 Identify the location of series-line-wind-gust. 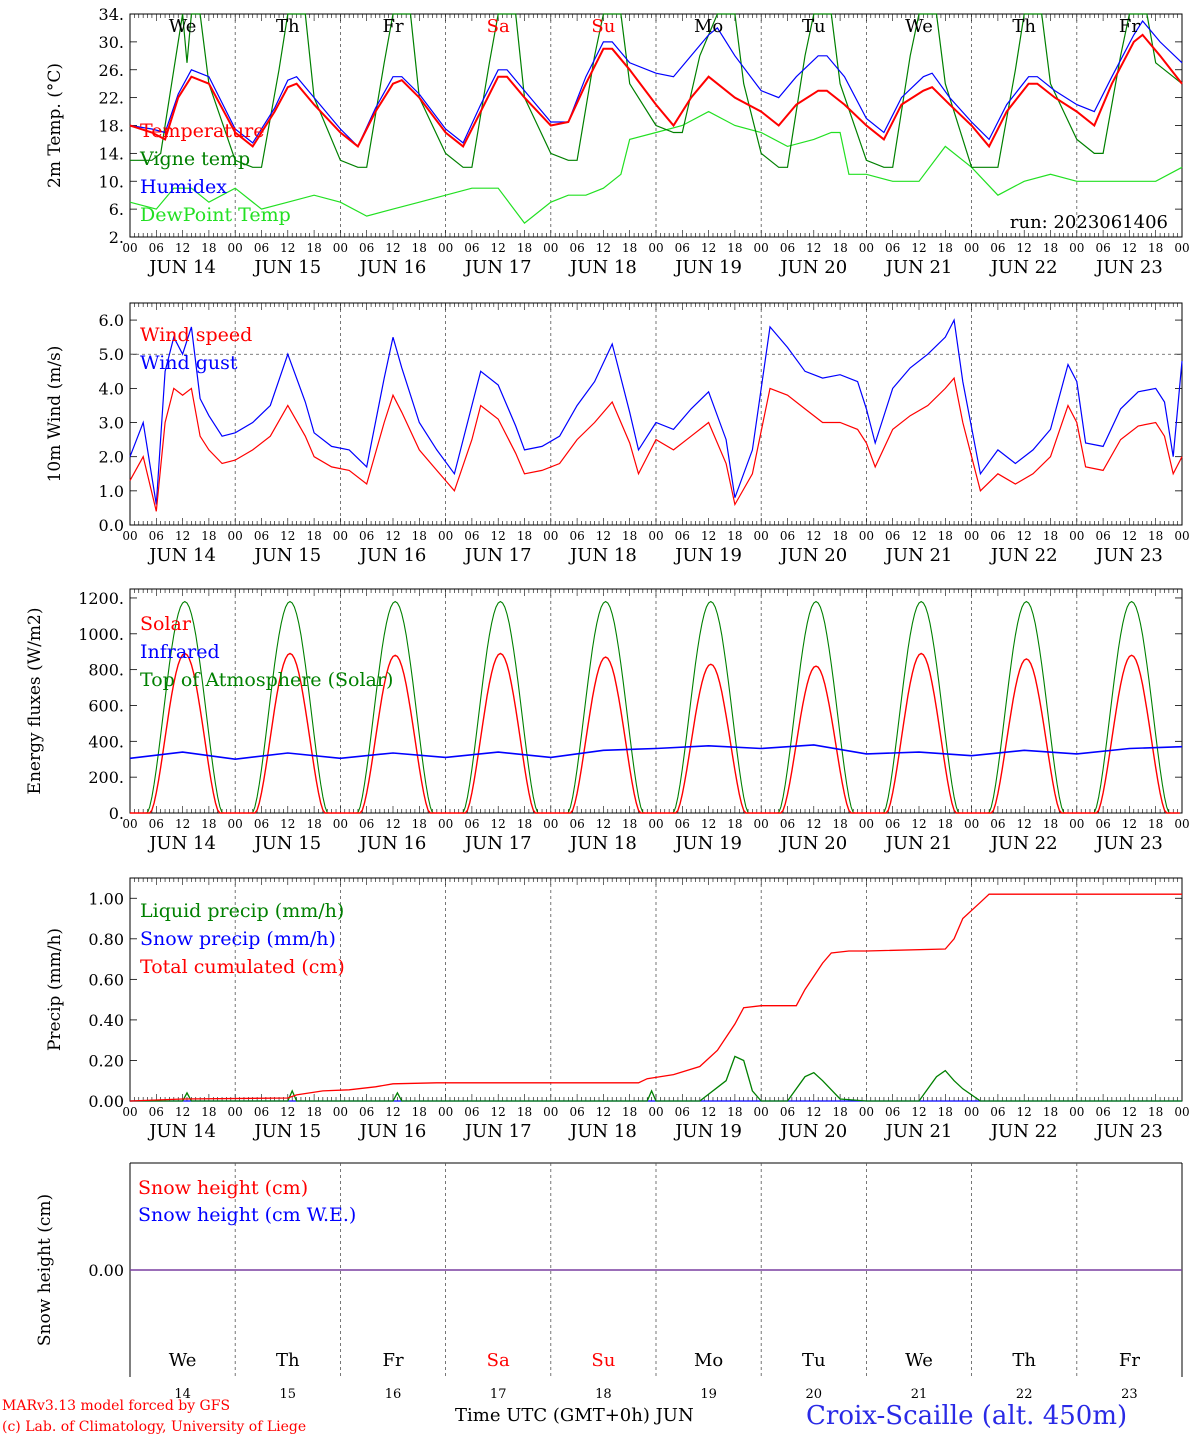
(656, 411).